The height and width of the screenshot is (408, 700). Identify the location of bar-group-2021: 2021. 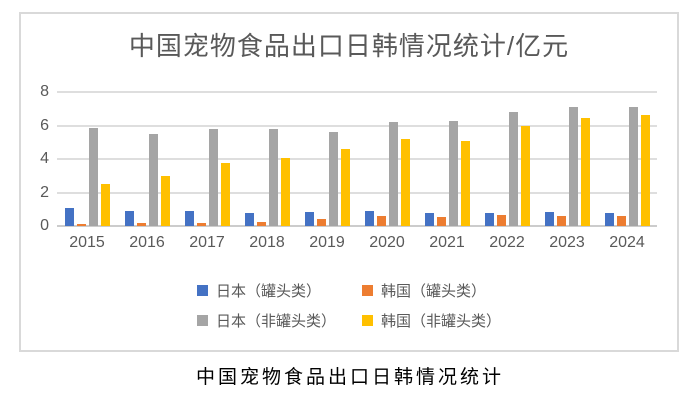
(447, 171).